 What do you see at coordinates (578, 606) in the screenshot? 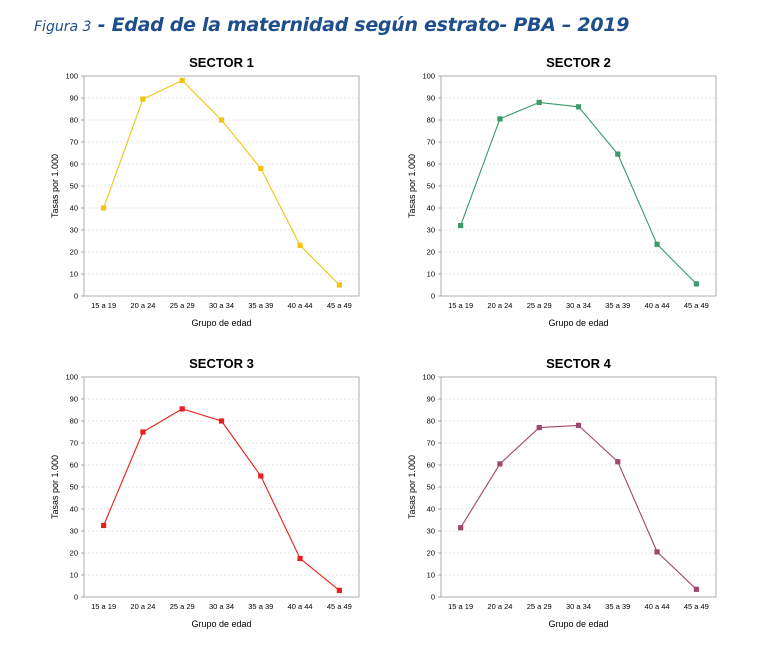
I see `x-tick-label: 30 a 34` at bounding box center [578, 606].